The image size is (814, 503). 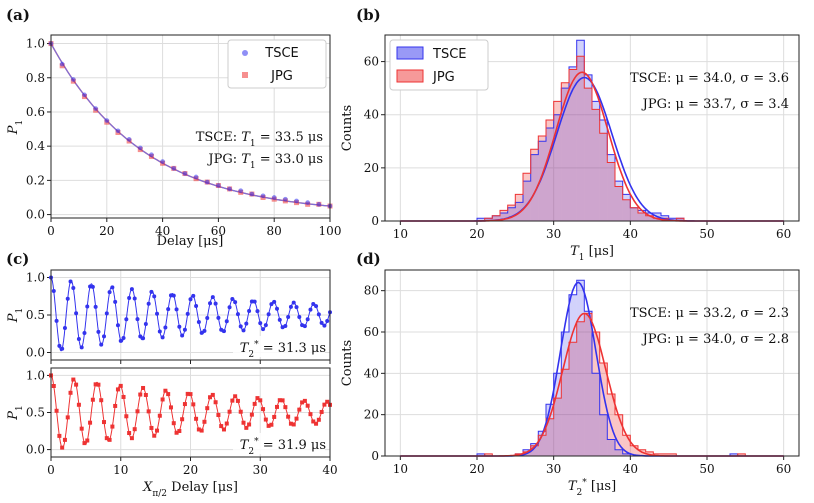 I want to click on b-legend-tsce-swatch, so click(x=410, y=53).